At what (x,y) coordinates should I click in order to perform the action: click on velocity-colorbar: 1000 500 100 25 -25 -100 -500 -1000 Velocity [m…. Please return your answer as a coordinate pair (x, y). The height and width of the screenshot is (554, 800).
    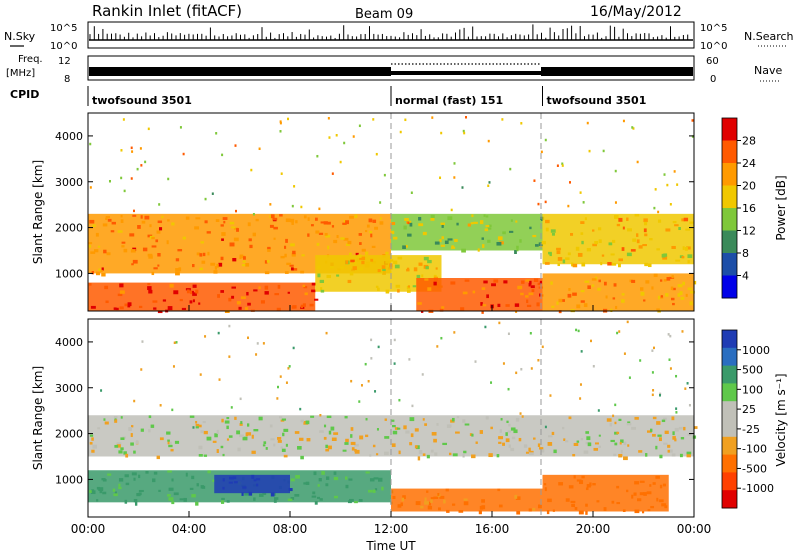
    Looking at the image, I should click on (754, 419).